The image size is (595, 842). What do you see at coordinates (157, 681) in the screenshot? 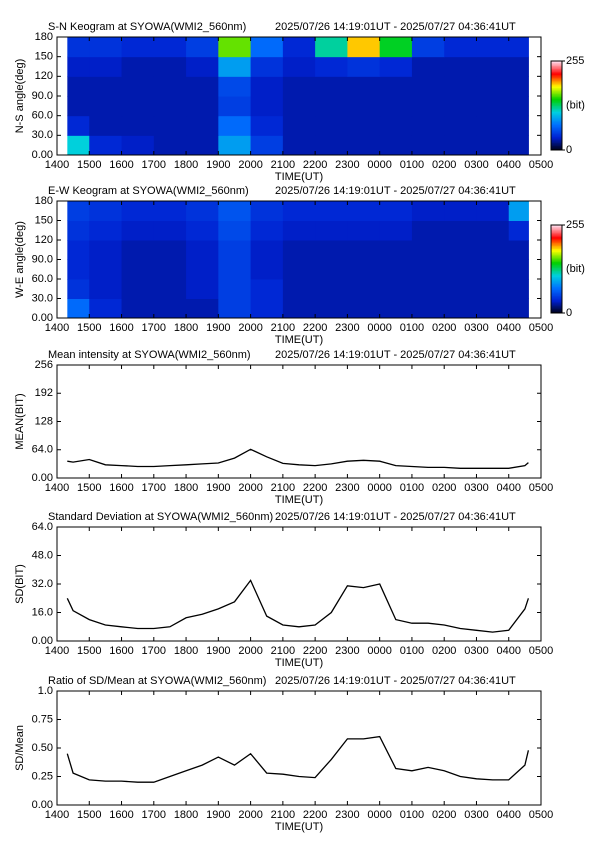
I see `chart-title: Ratio of SD/Mean at SYOWA(WMI2_560nm)` at bounding box center [157, 681].